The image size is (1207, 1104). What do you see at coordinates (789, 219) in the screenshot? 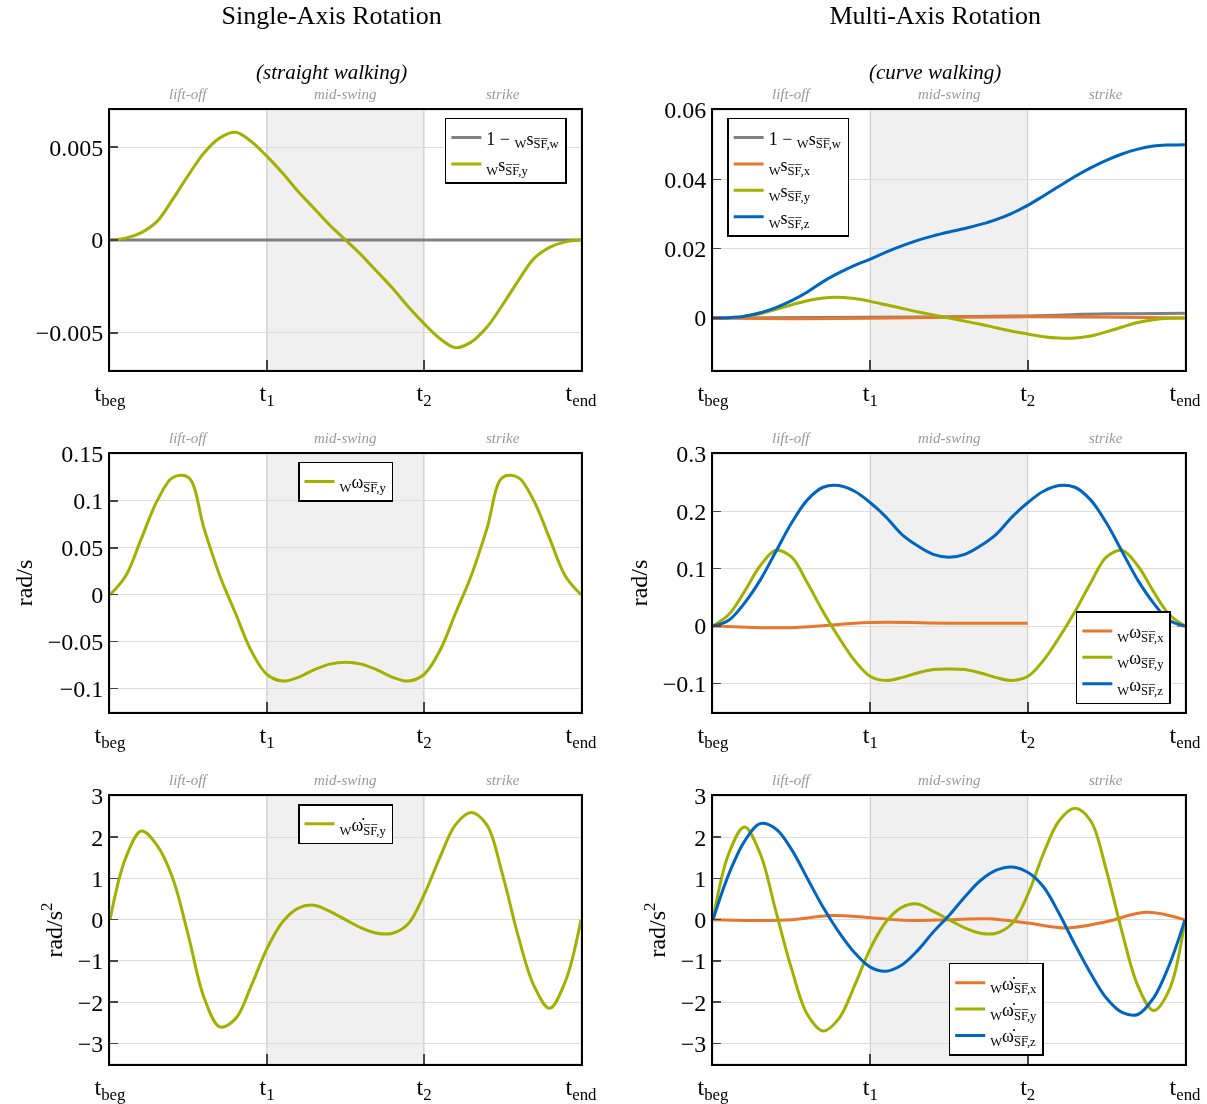
I see `legend-label: $_{W}$s$_{S̅F̅,z}$` at bounding box center [789, 219].